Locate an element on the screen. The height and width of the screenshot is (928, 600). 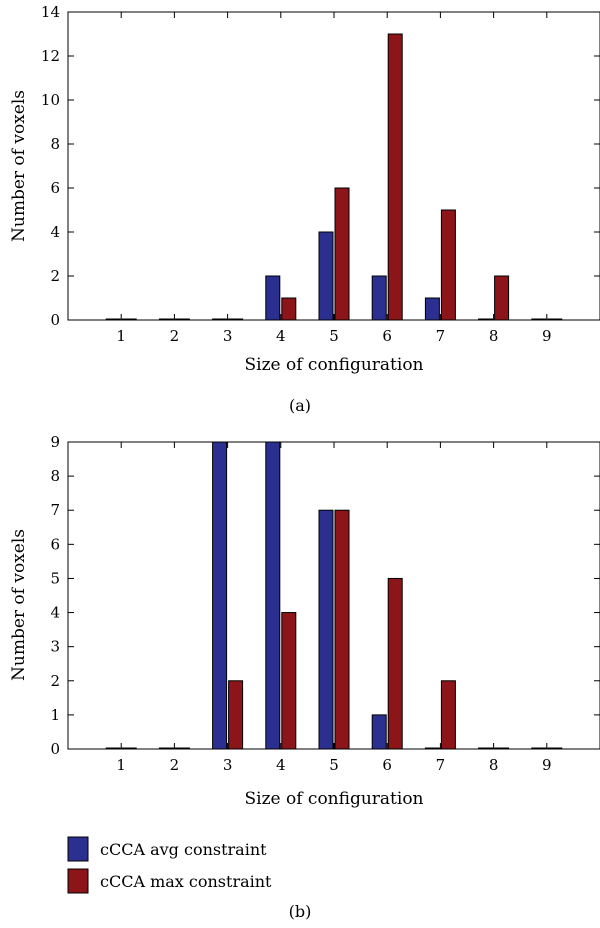
chart-a-ytick-label: 10 is located at coordinates (50, 100).